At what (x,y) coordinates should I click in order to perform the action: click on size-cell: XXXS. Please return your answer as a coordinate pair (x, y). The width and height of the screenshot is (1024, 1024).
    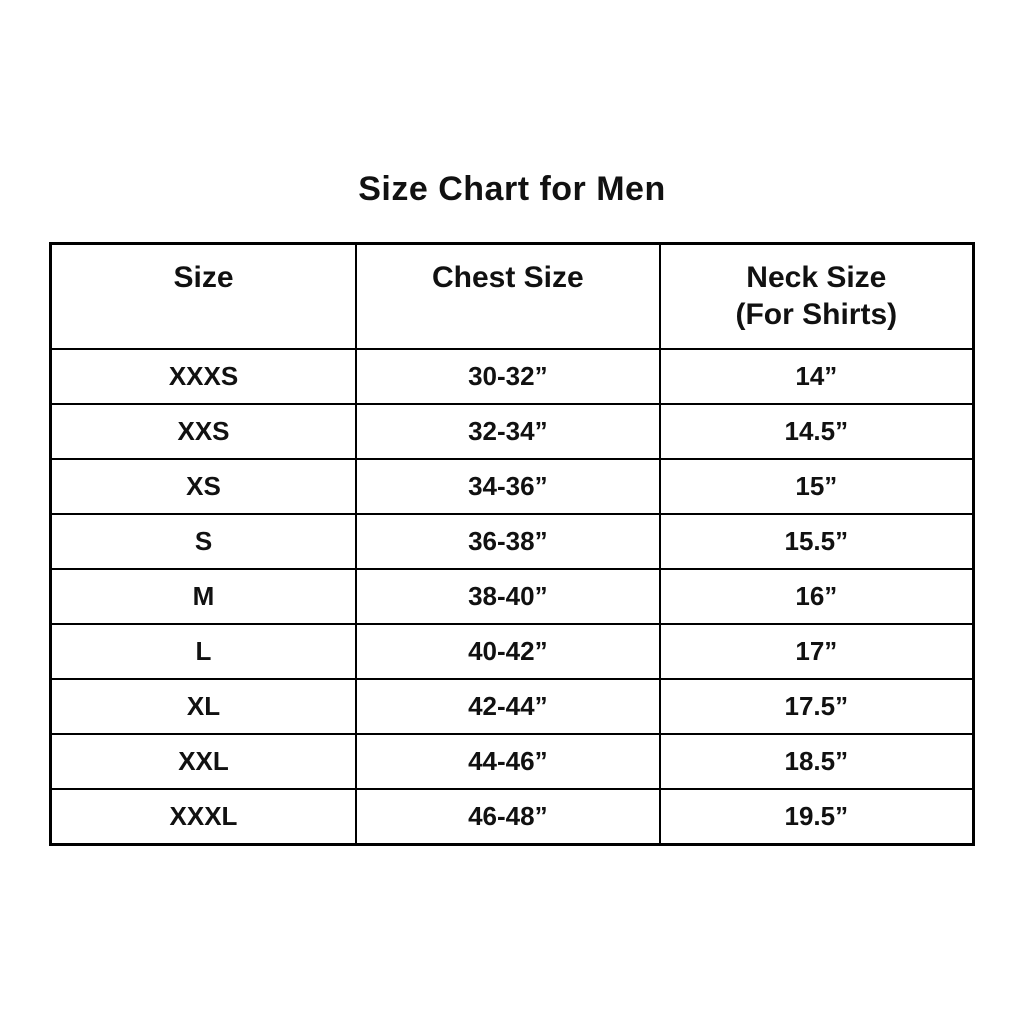
    Looking at the image, I should click on (203, 376).